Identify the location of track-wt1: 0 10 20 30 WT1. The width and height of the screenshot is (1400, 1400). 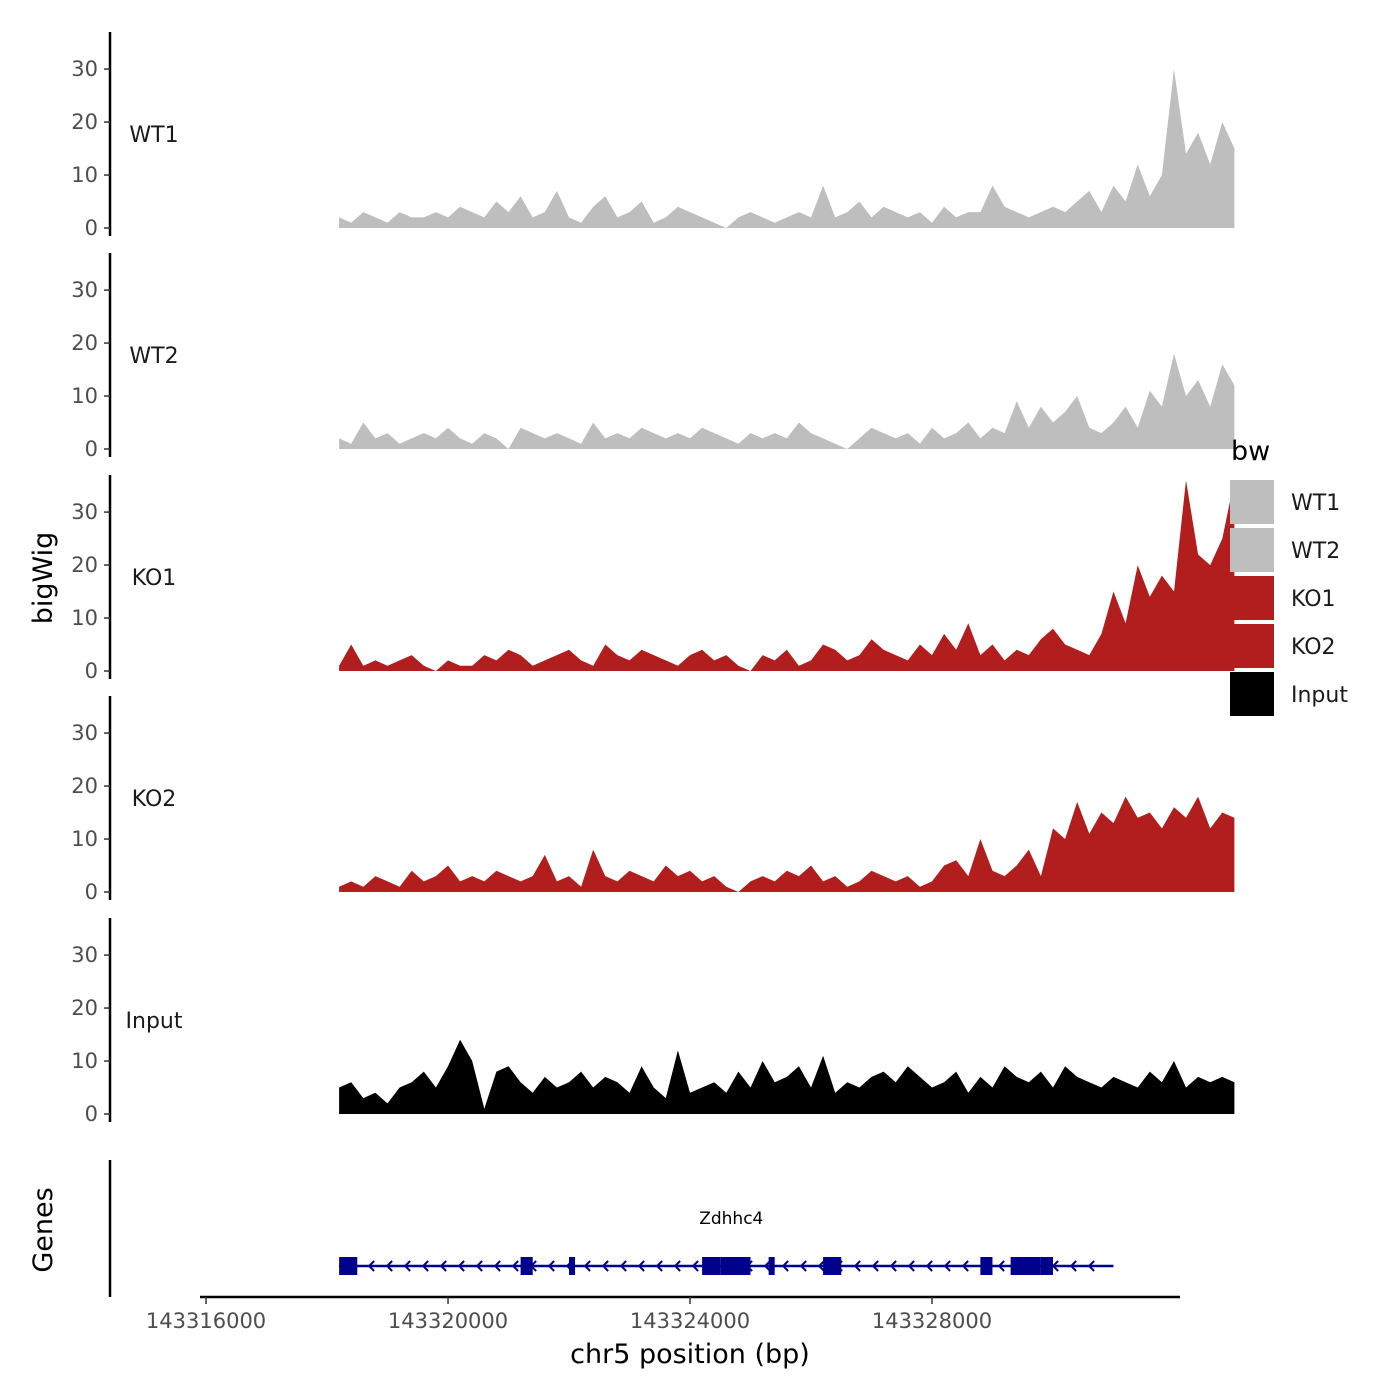
(653, 136).